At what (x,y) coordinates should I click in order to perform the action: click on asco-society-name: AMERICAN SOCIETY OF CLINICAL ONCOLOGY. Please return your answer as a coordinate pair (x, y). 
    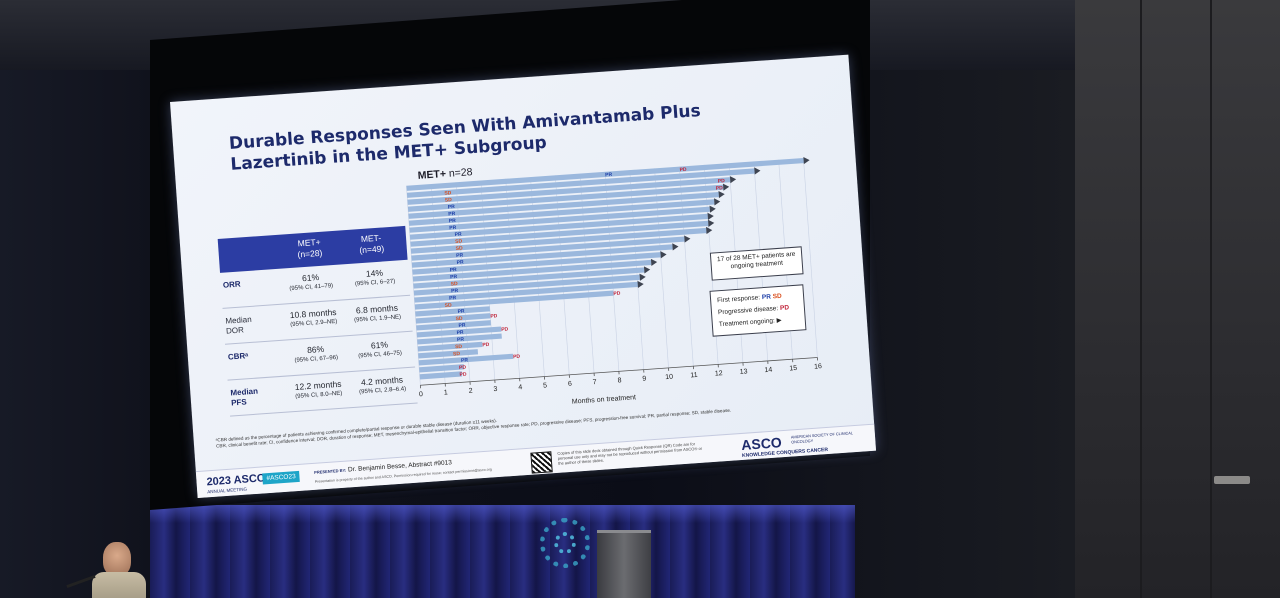
    Looking at the image, I should click on (821, 437).